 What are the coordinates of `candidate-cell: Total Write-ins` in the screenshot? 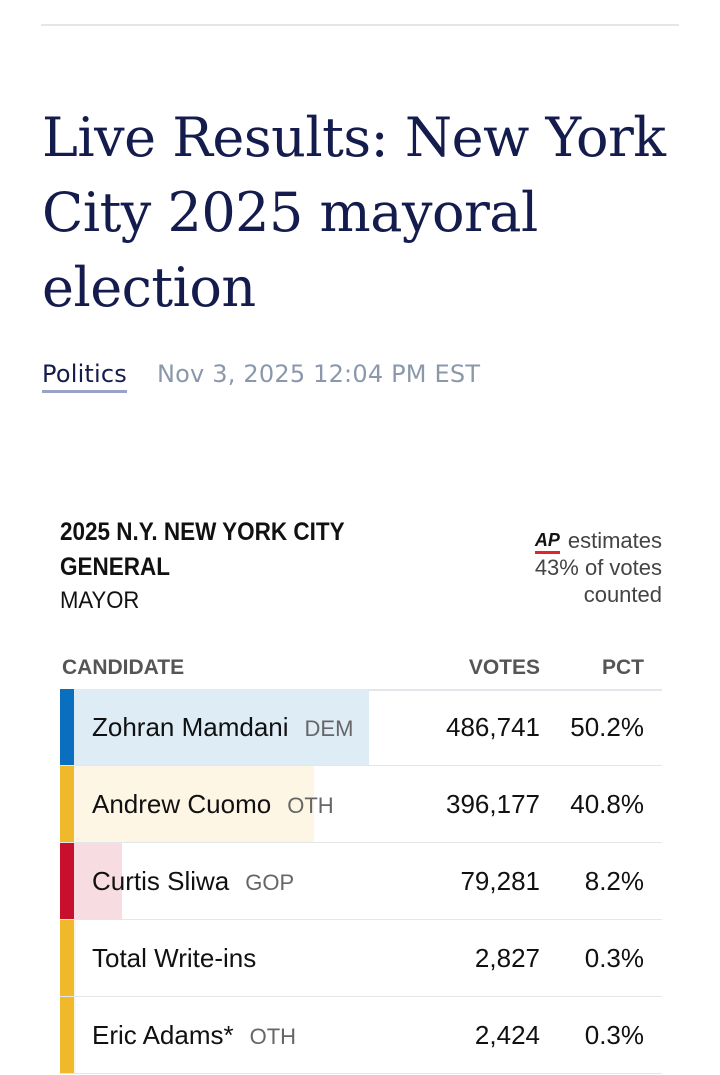 It's located at (182, 958).